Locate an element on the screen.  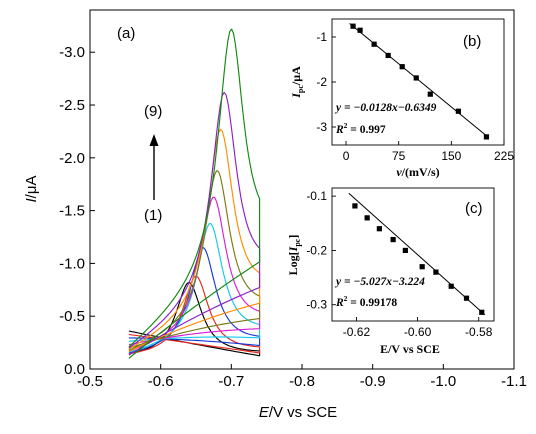
panel-a-y-tick-label: 0.0 is located at coordinates (74, 369).